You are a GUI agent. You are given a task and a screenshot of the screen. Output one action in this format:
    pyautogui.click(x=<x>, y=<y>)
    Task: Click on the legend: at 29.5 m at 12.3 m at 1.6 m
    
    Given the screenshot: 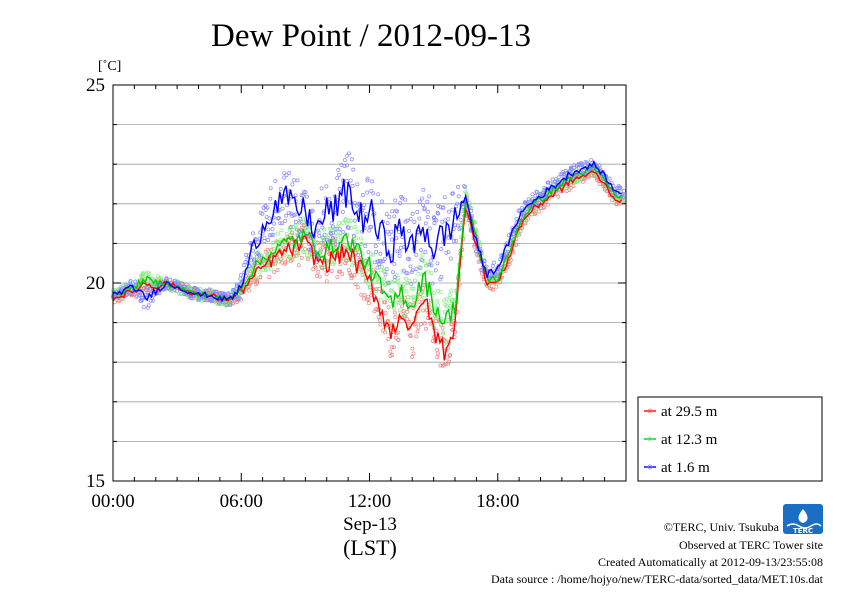 What is the action you would take?
    pyautogui.click(x=730, y=439)
    